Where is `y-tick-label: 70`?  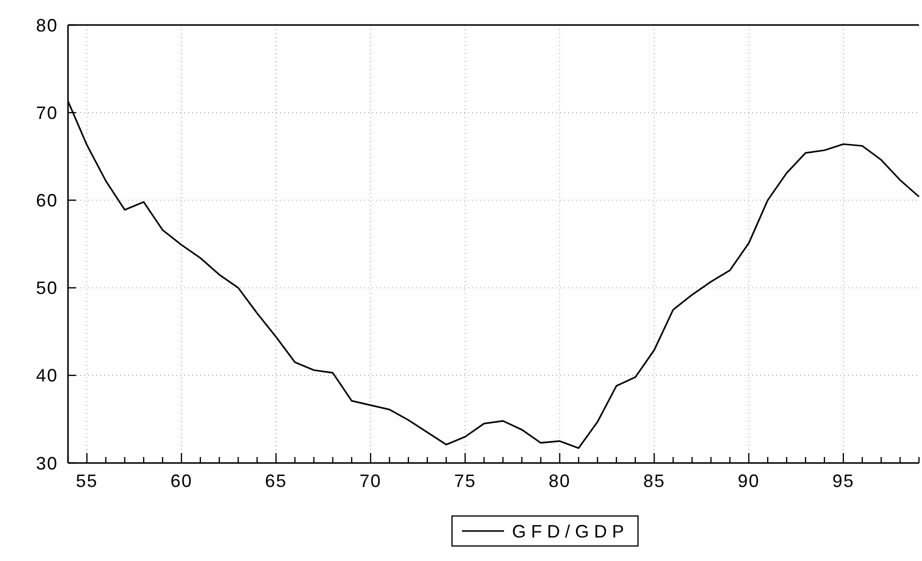
y-tick-label: 70 is located at coordinates (47, 112).